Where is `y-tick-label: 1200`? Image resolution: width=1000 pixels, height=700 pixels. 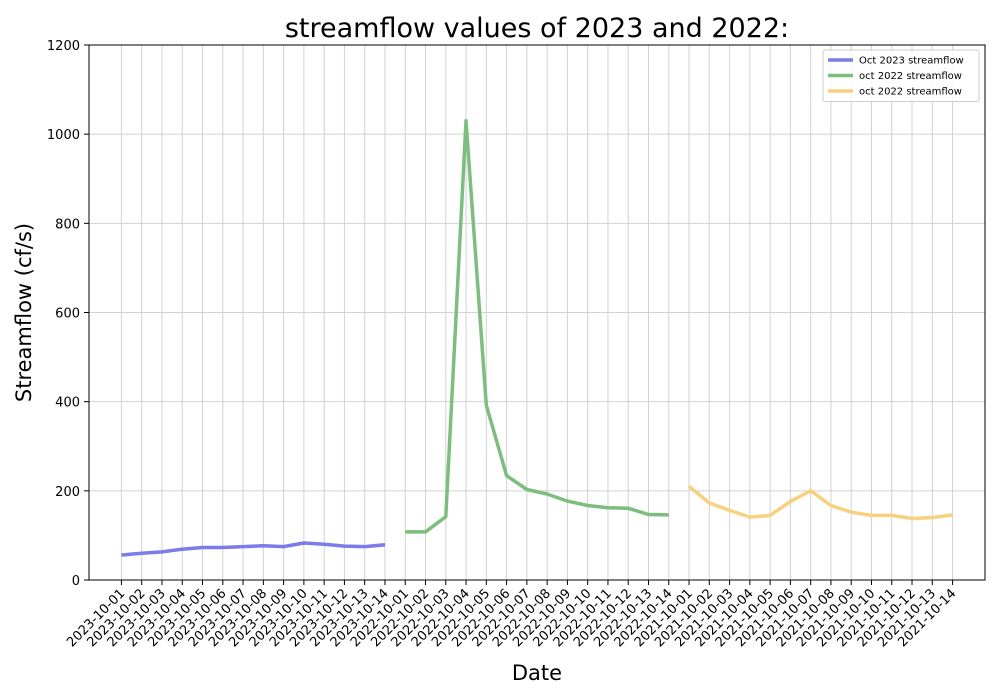
y-tick-label: 1200 is located at coordinates (63, 46).